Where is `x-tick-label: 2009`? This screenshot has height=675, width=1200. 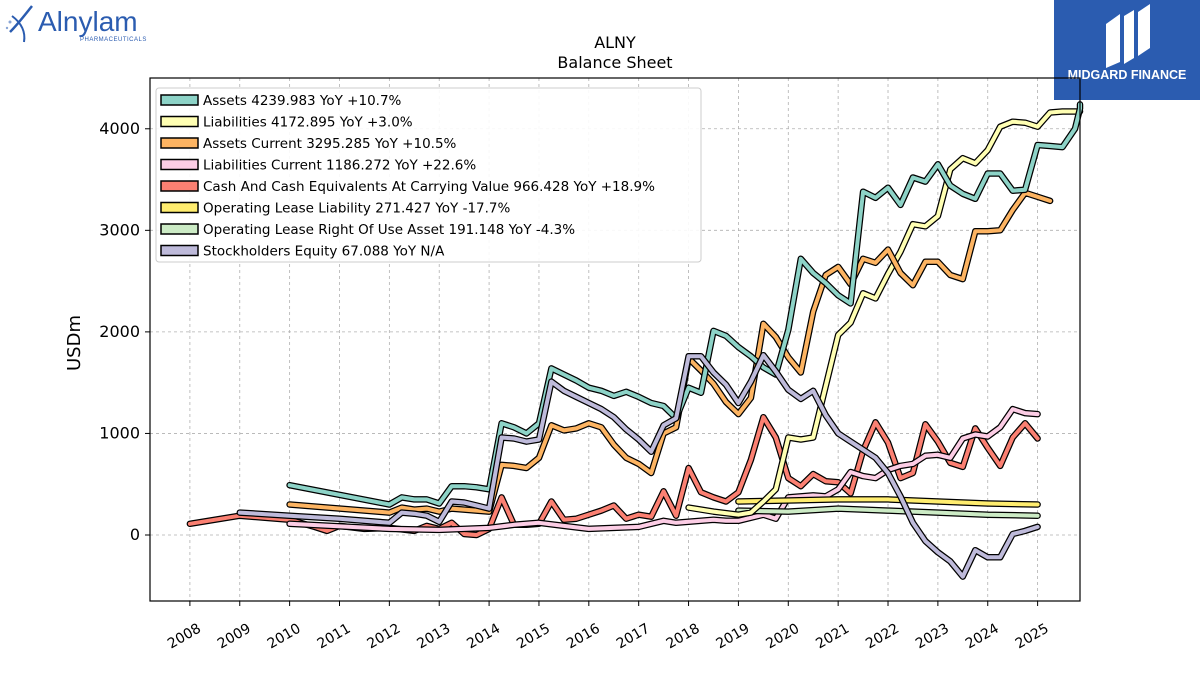 x-tick-label: 2009 is located at coordinates (234, 637).